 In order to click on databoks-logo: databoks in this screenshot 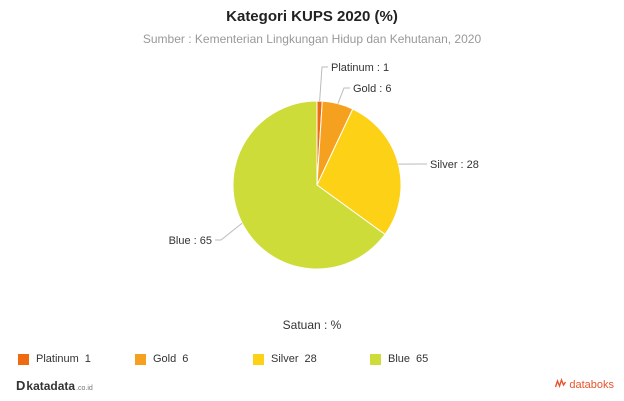, I will do `click(584, 384)`.